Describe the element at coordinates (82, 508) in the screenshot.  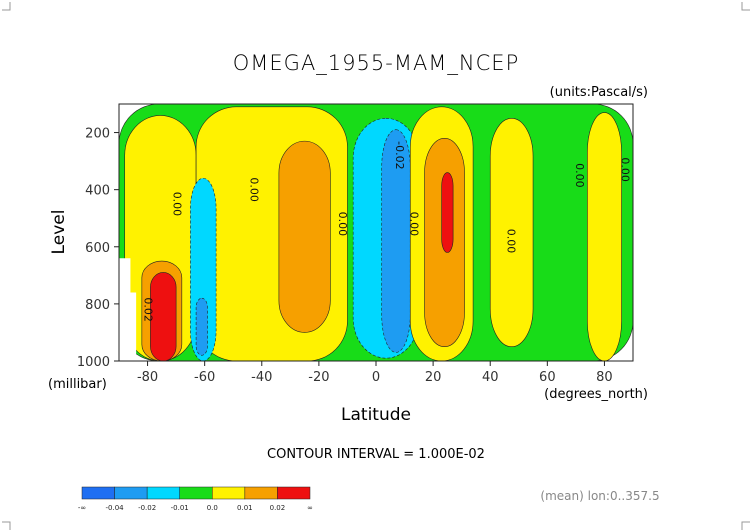
I see `colorbar-tick-label: -∞` at that location.